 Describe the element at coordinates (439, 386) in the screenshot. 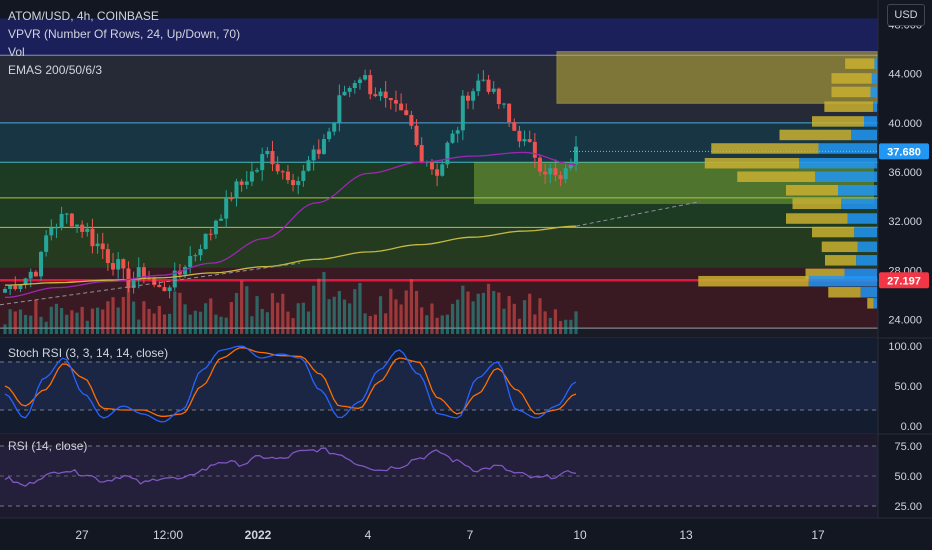

I see `stoch-band` at that location.